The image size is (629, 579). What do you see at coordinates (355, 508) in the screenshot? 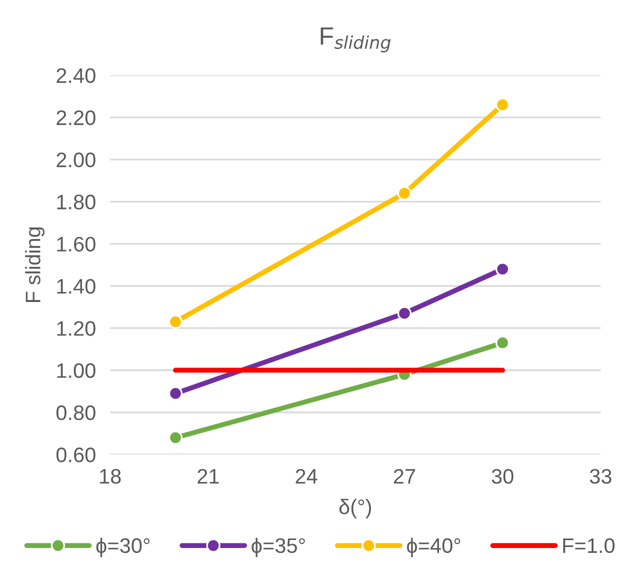
I see `x-axis-title: δ(°)` at bounding box center [355, 508].